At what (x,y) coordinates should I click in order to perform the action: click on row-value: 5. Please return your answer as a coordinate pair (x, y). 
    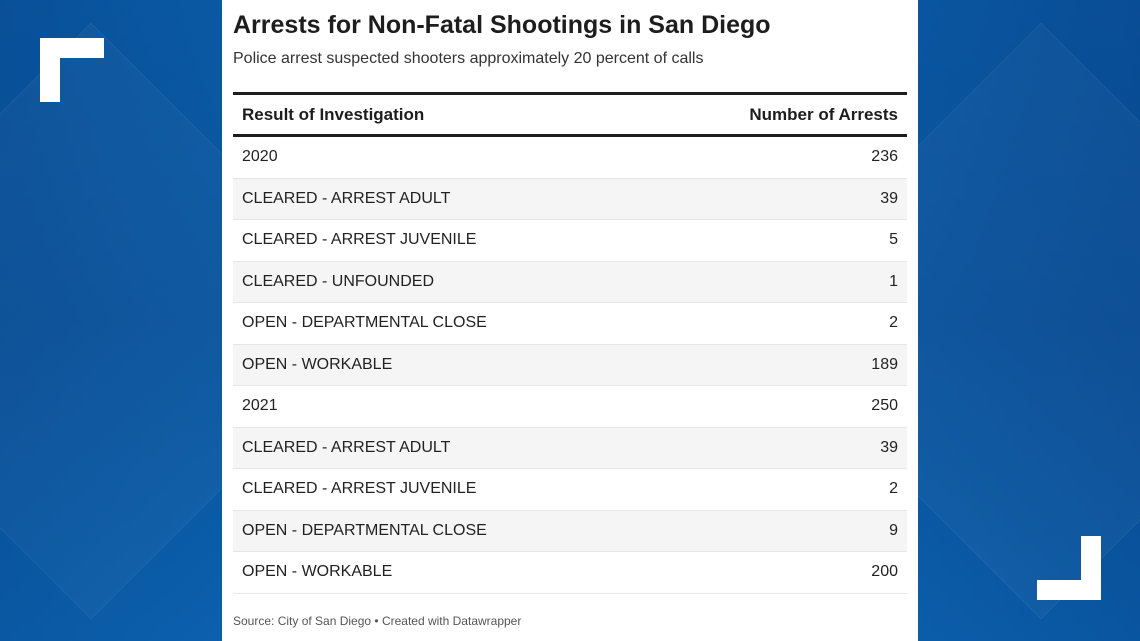
    Looking at the image, I should click on (893, 240).